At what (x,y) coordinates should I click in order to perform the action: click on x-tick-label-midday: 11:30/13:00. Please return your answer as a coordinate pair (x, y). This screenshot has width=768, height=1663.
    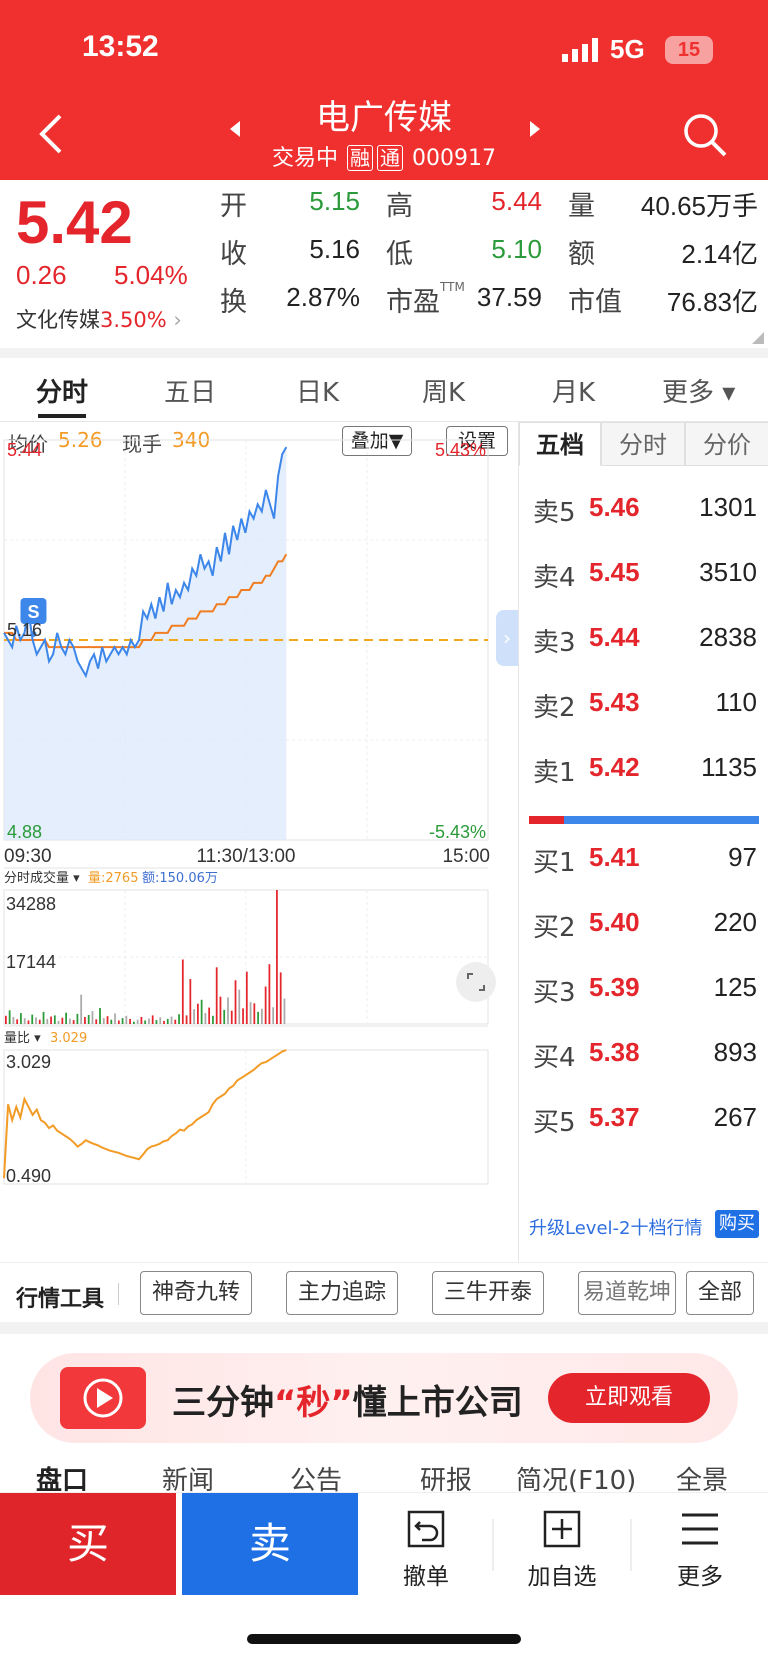
    Looking at the image, I should click on (246, 856).